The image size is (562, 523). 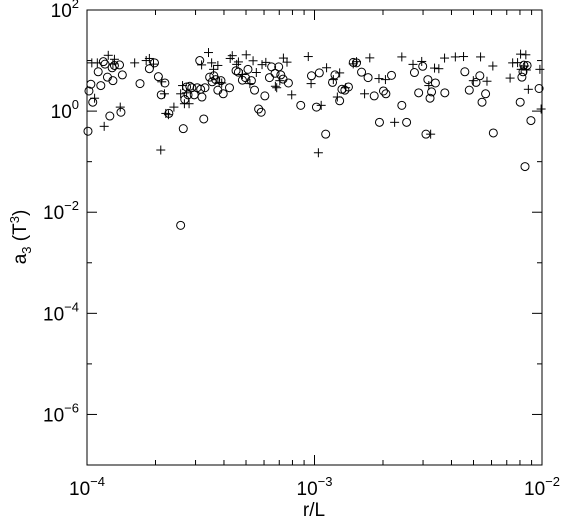 What do you see at coordinates (65, 110) in the screenshot?
I see `y-tick-label: 10⁰` at bounding box center [65, 110].